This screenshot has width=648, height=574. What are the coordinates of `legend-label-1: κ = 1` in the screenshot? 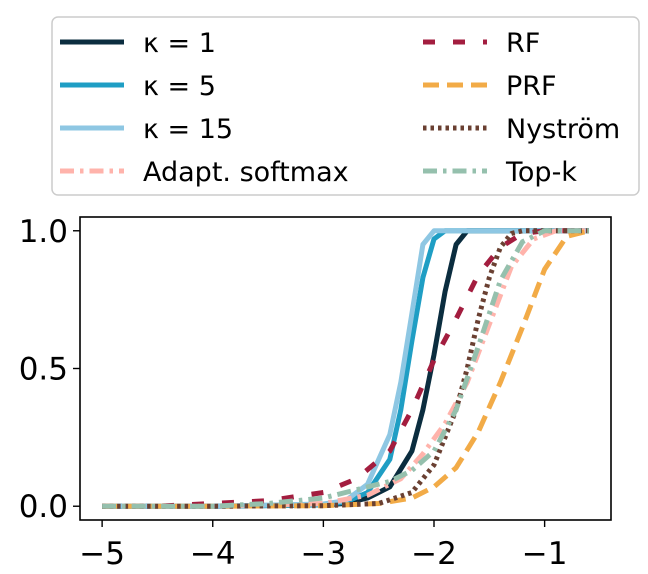 It's located at (179, 43).